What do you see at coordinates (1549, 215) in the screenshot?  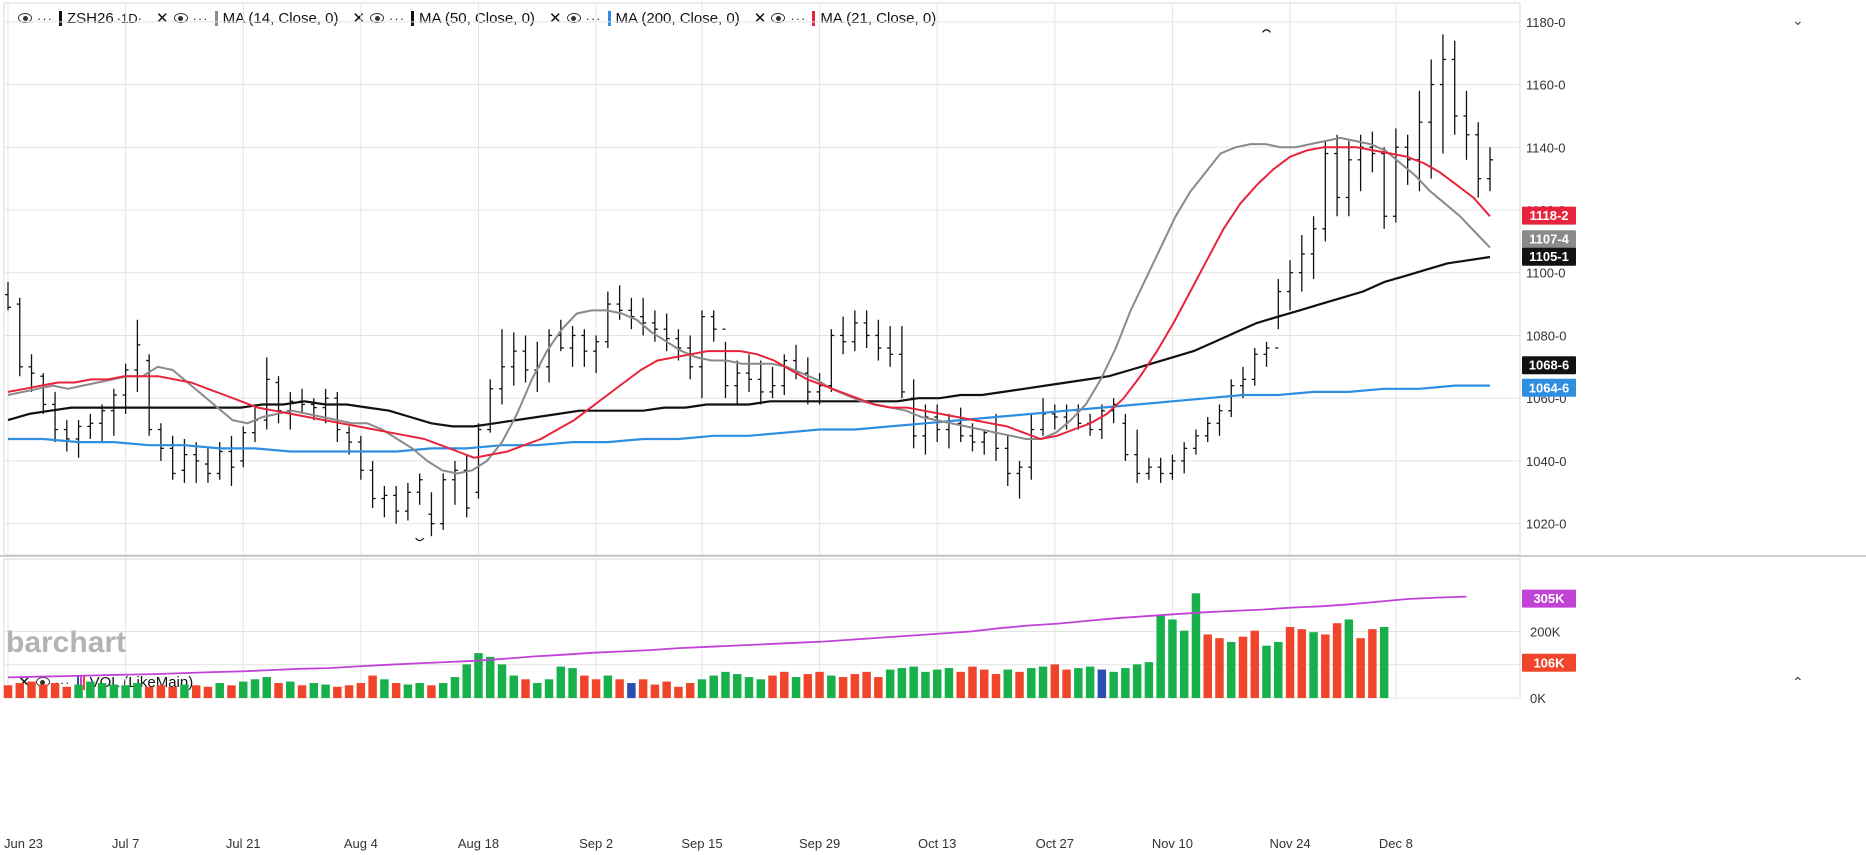 I see `ma21-badge` at bounding box center [1549, 215].